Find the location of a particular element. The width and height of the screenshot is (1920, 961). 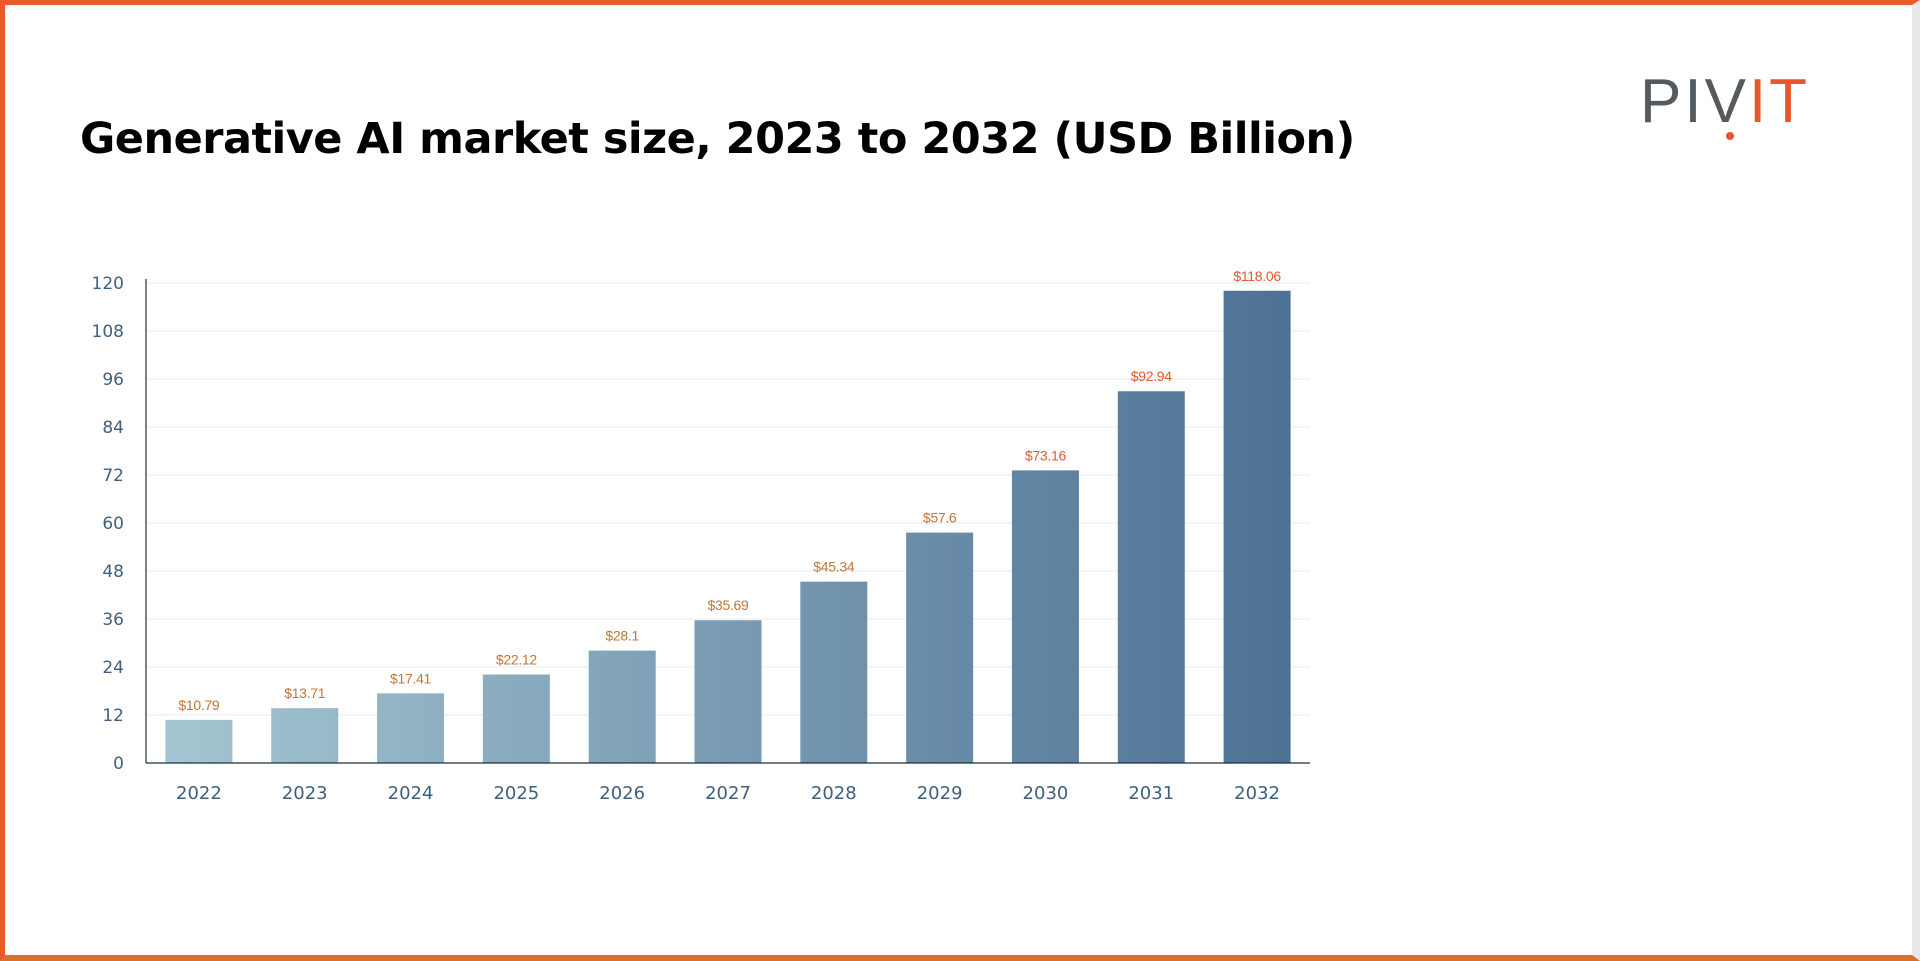

x-tick-label: 2027 is located at coordinates (728, 793).